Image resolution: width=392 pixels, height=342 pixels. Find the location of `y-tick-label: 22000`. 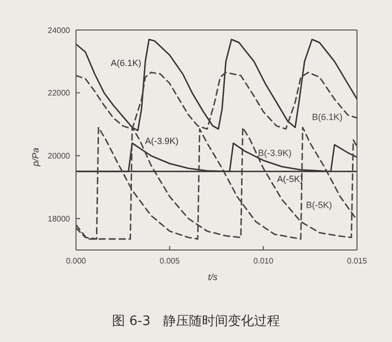

y-tick-label: 22000 is located at coordinates (59, 93).